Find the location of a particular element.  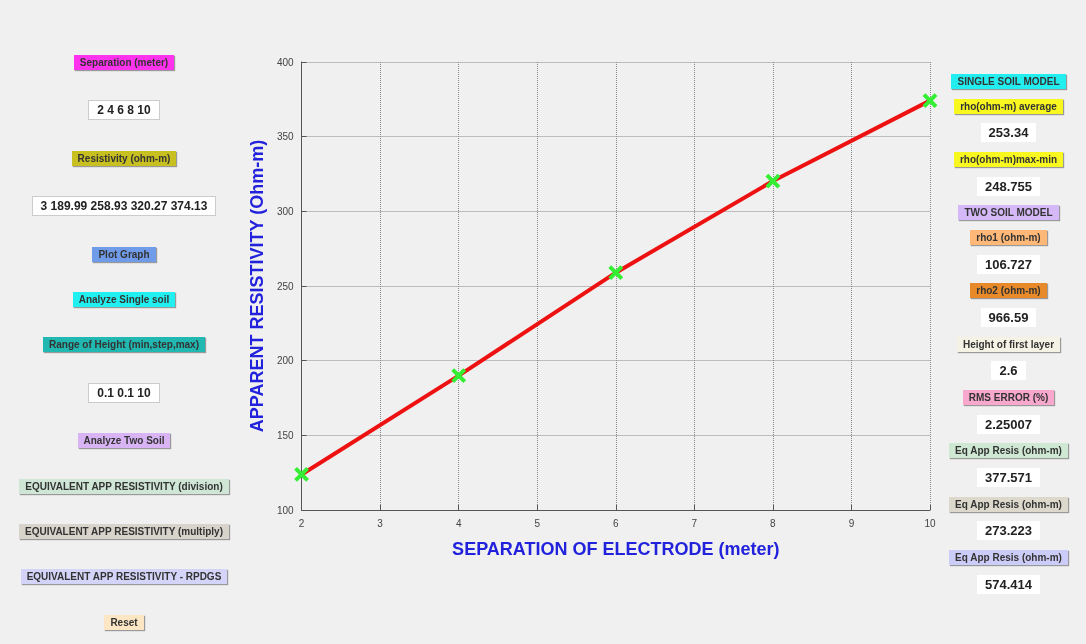

x-tick-label: 5 is located at coordinates (537, 523).